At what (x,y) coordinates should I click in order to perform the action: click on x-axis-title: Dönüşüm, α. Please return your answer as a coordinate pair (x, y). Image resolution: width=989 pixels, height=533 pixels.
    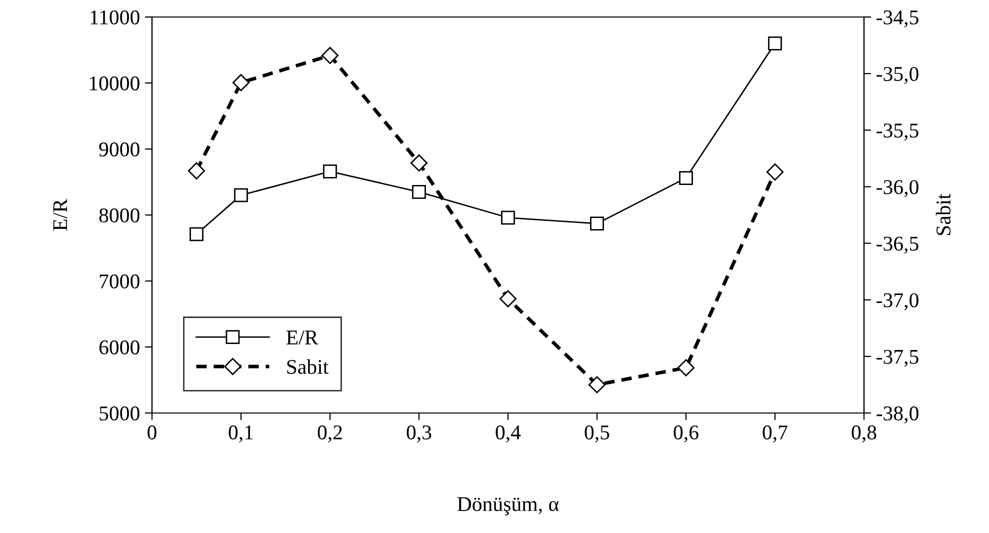
    Looking at the image, I should click on (508, 506).